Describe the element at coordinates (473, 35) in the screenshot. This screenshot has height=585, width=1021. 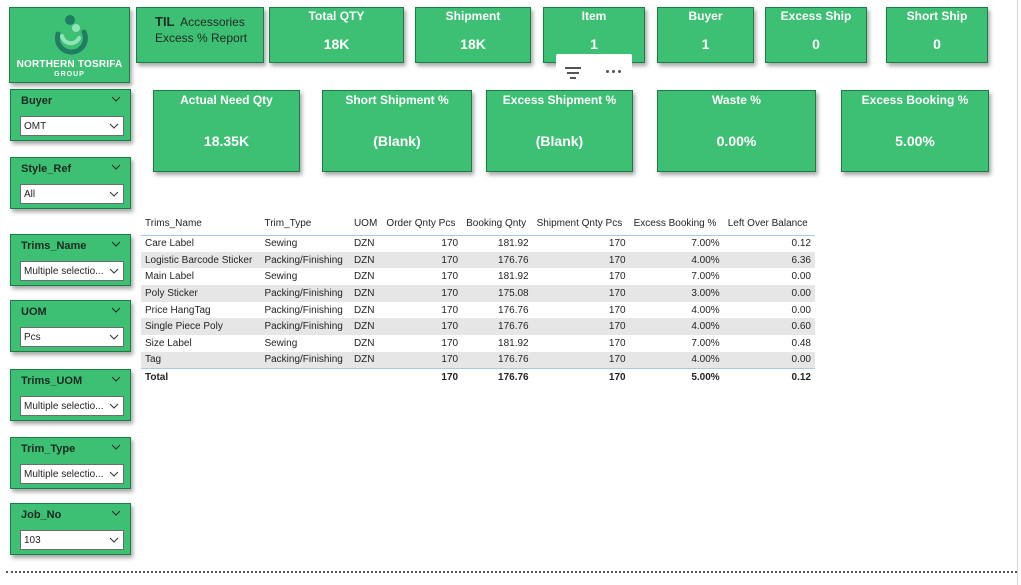
I see `kpi-card-shipment: Shipment 18K` at that location.